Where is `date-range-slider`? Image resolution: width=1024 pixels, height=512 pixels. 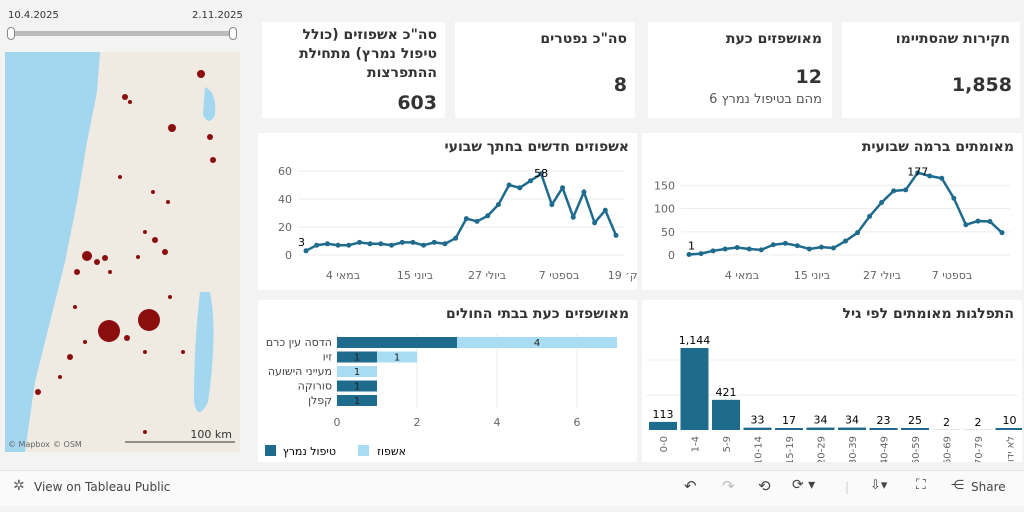
date-range-slider is located at coordinates (123, 33).